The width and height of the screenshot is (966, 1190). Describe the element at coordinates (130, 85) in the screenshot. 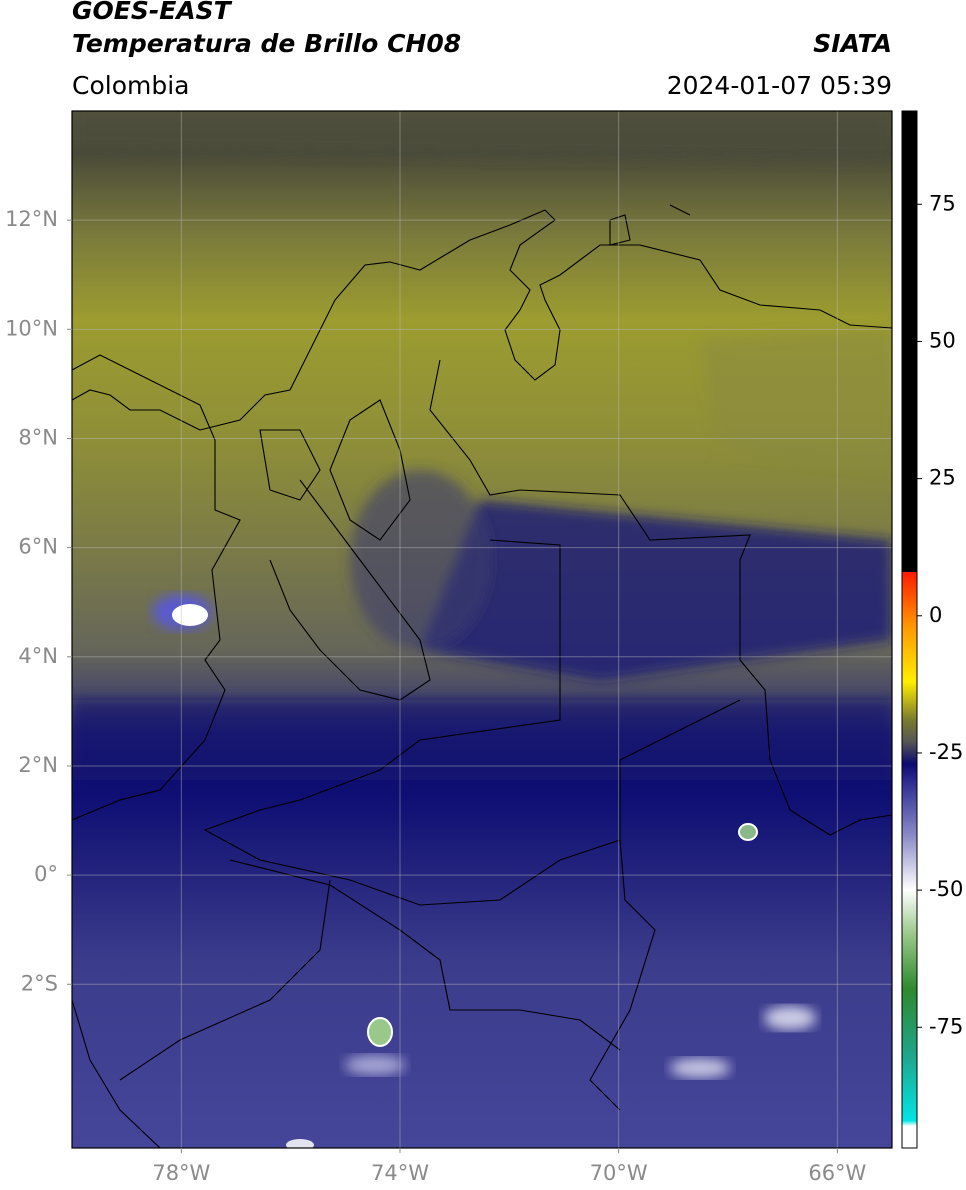

I see `region: Colombia` at that location.